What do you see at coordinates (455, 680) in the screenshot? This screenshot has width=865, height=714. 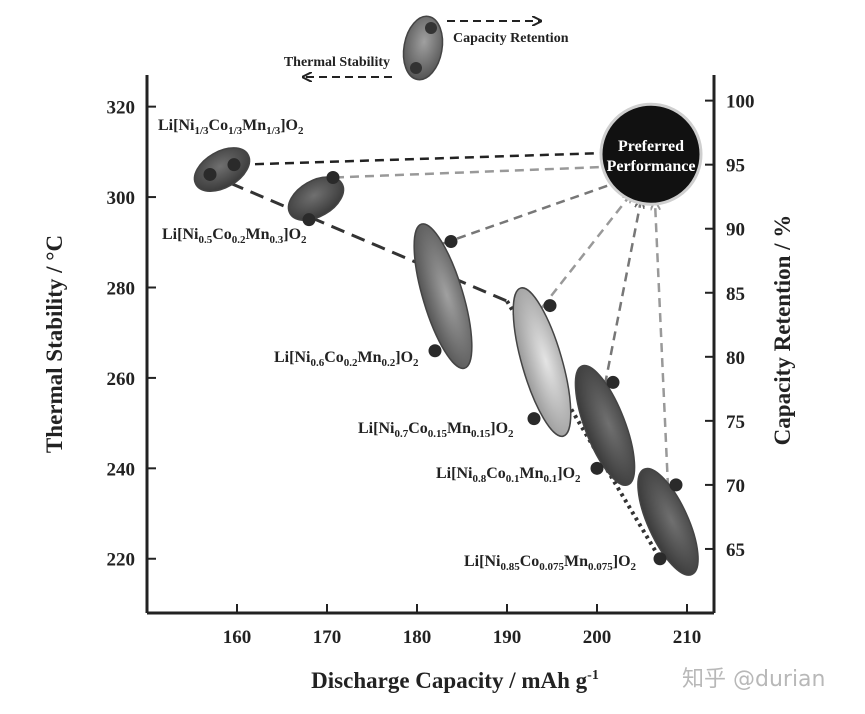 I see `x-axis-title: Discharge Capacity / mAh g-1` at bounding box center [455, 680].